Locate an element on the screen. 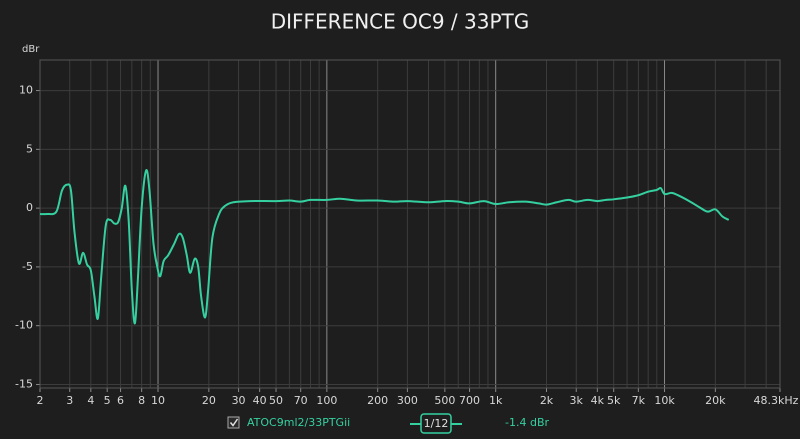 The height and width of the screenshot is (439, 800). x-tick-label: 48.3kHz is located at coordinates (776, 400).